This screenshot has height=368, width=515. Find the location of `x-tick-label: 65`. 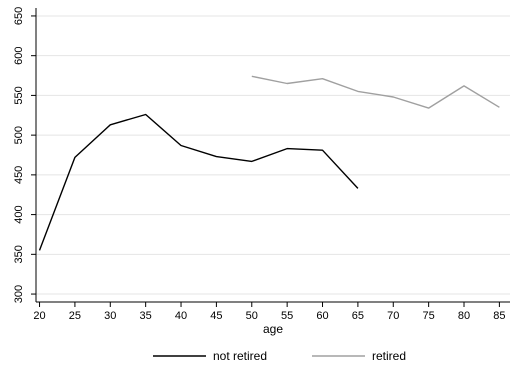

x-tick-label: 65 is located at coordinates (358, 316).